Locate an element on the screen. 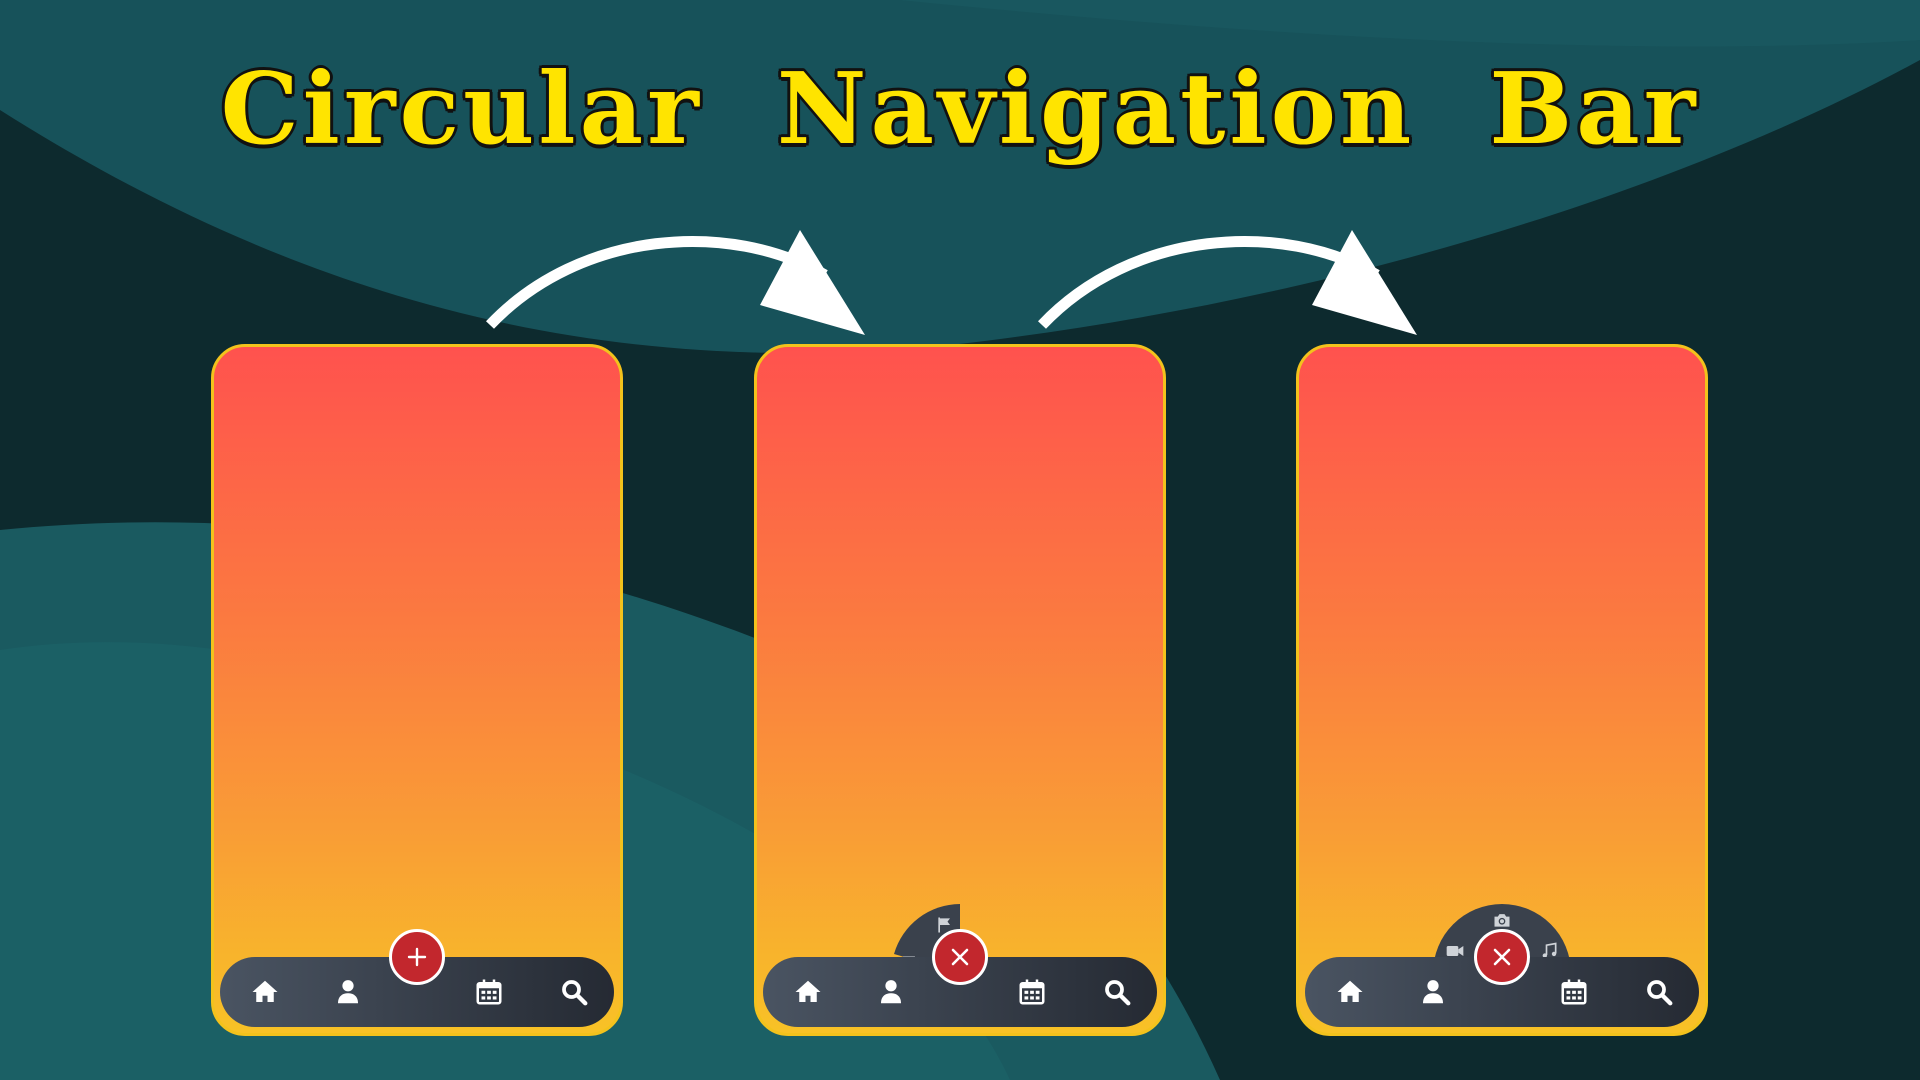 The image size is (1920, 1080). page-title: Circular Navigation Bar is located at coordinates (959, 110).